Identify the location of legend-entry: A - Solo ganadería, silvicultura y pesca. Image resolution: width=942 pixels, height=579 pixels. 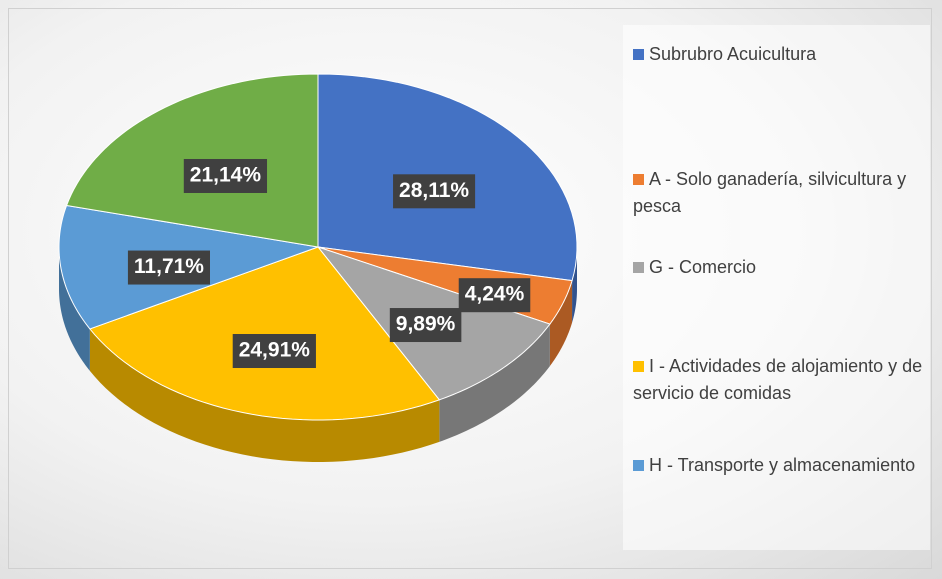
(778, 193).